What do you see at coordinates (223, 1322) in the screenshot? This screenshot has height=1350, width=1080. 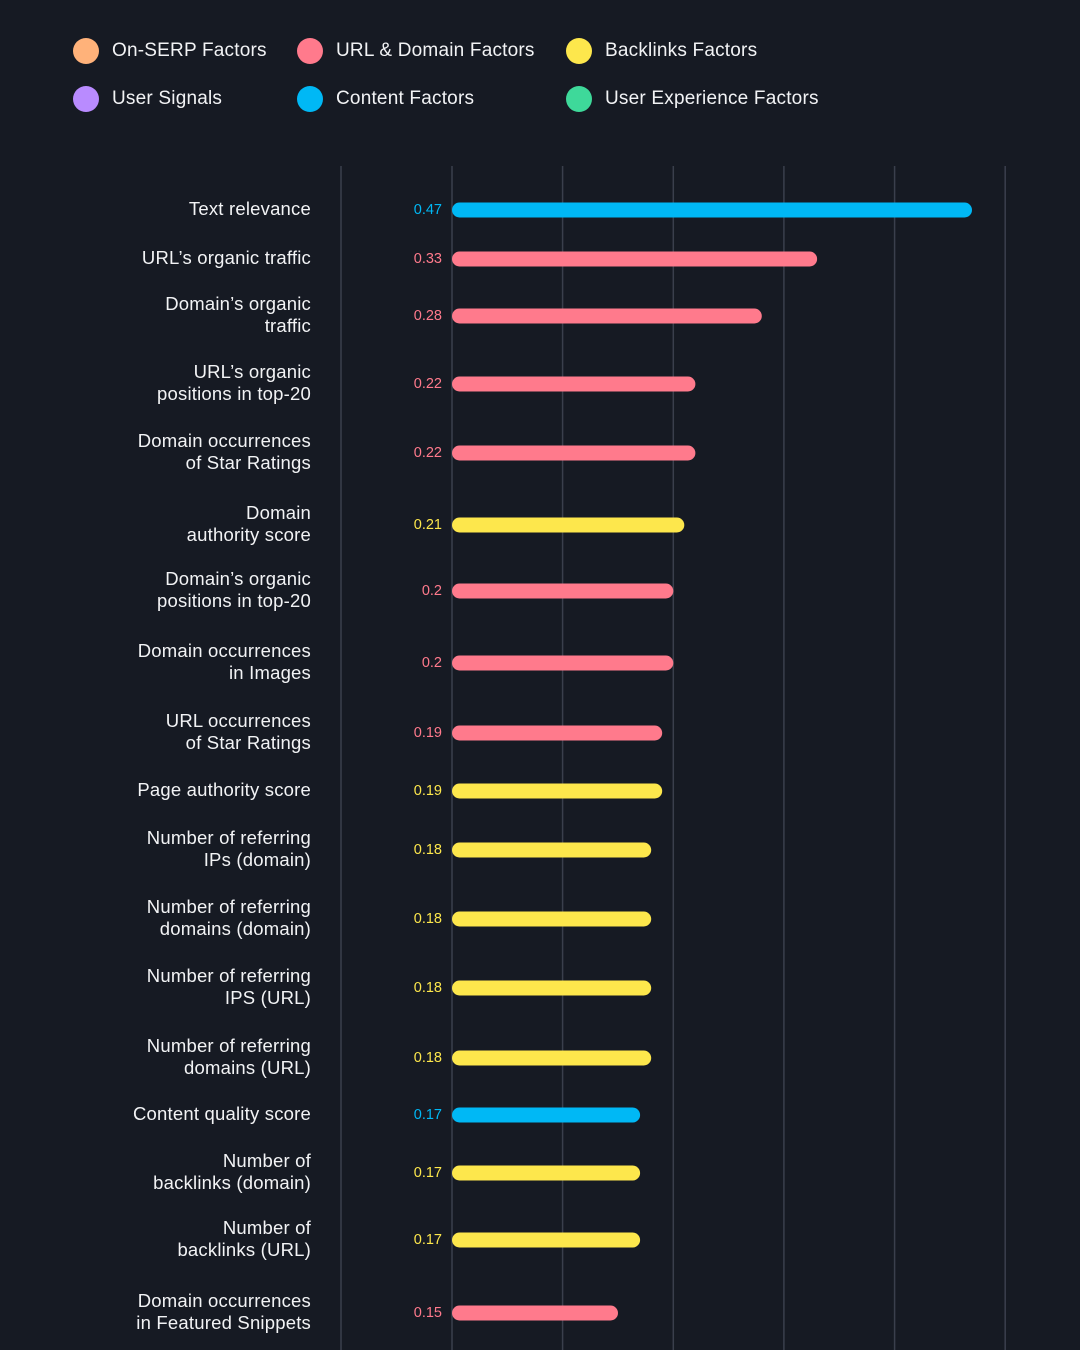 I see `category-label-line: in Featured Snippets` at bounding box center [223, 1322].